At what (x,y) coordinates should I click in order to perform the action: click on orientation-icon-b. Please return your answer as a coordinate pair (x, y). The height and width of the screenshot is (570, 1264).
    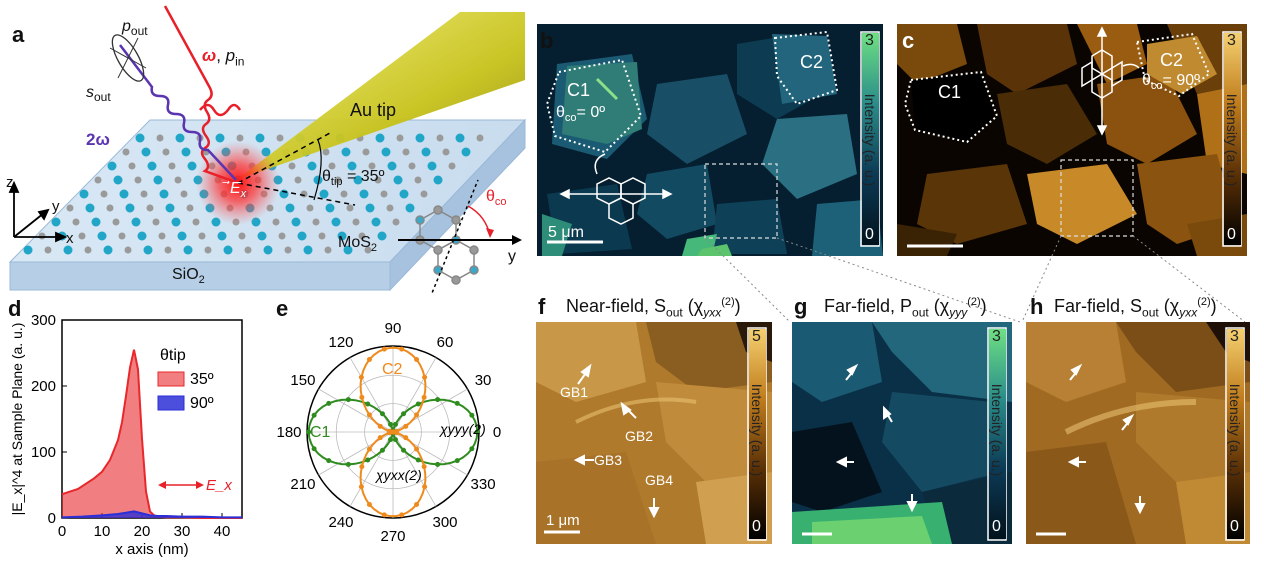
    Looking at the image, I should click on (616, 201).